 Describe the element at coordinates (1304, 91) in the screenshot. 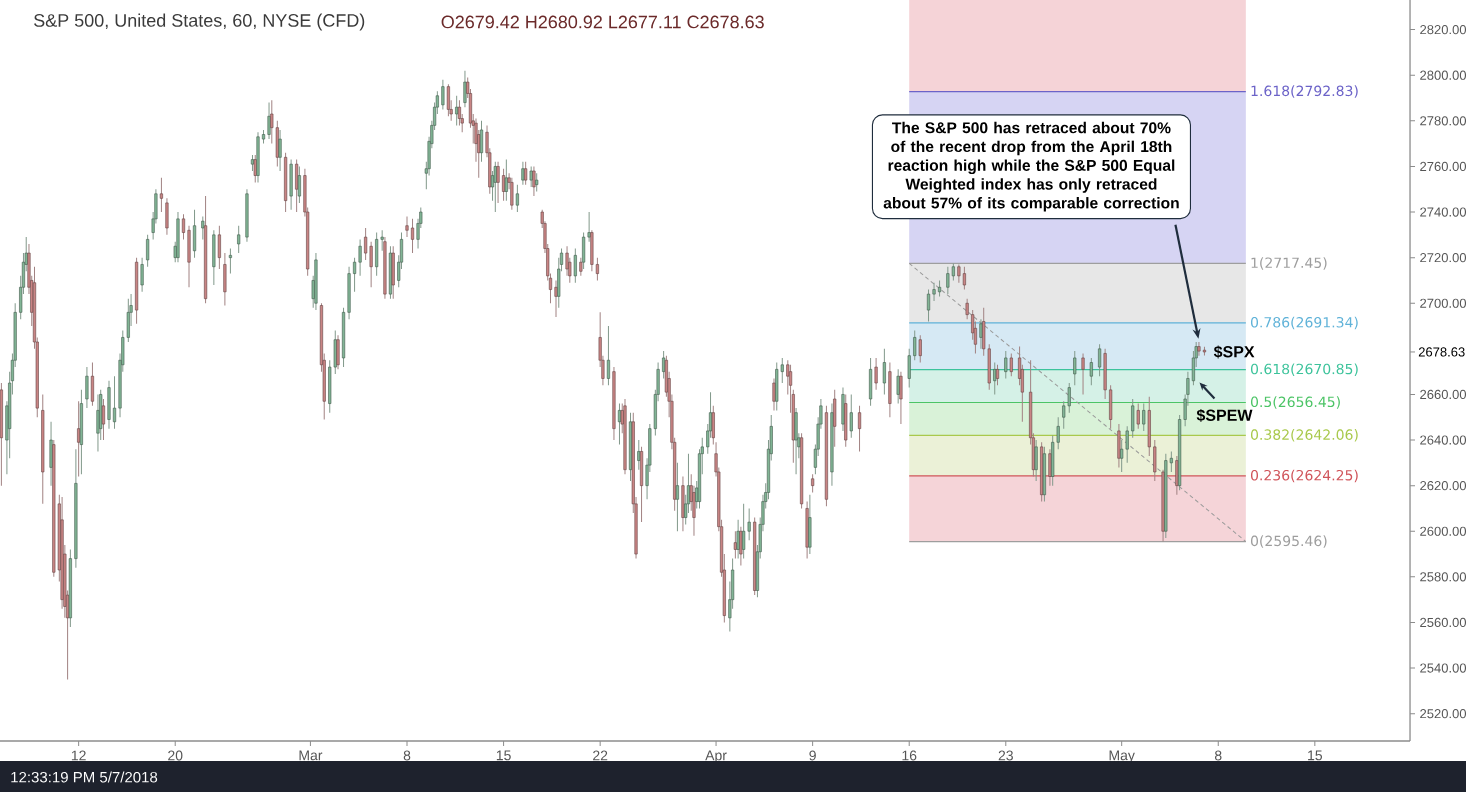

I see `ref-line-label: 1.618(2792.83)` at that location.